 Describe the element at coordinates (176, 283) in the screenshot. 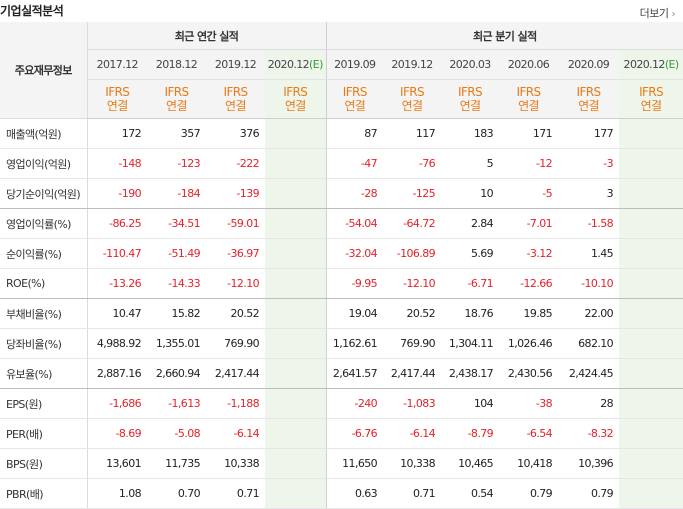

I see `table-cell: -14.33` at that location.